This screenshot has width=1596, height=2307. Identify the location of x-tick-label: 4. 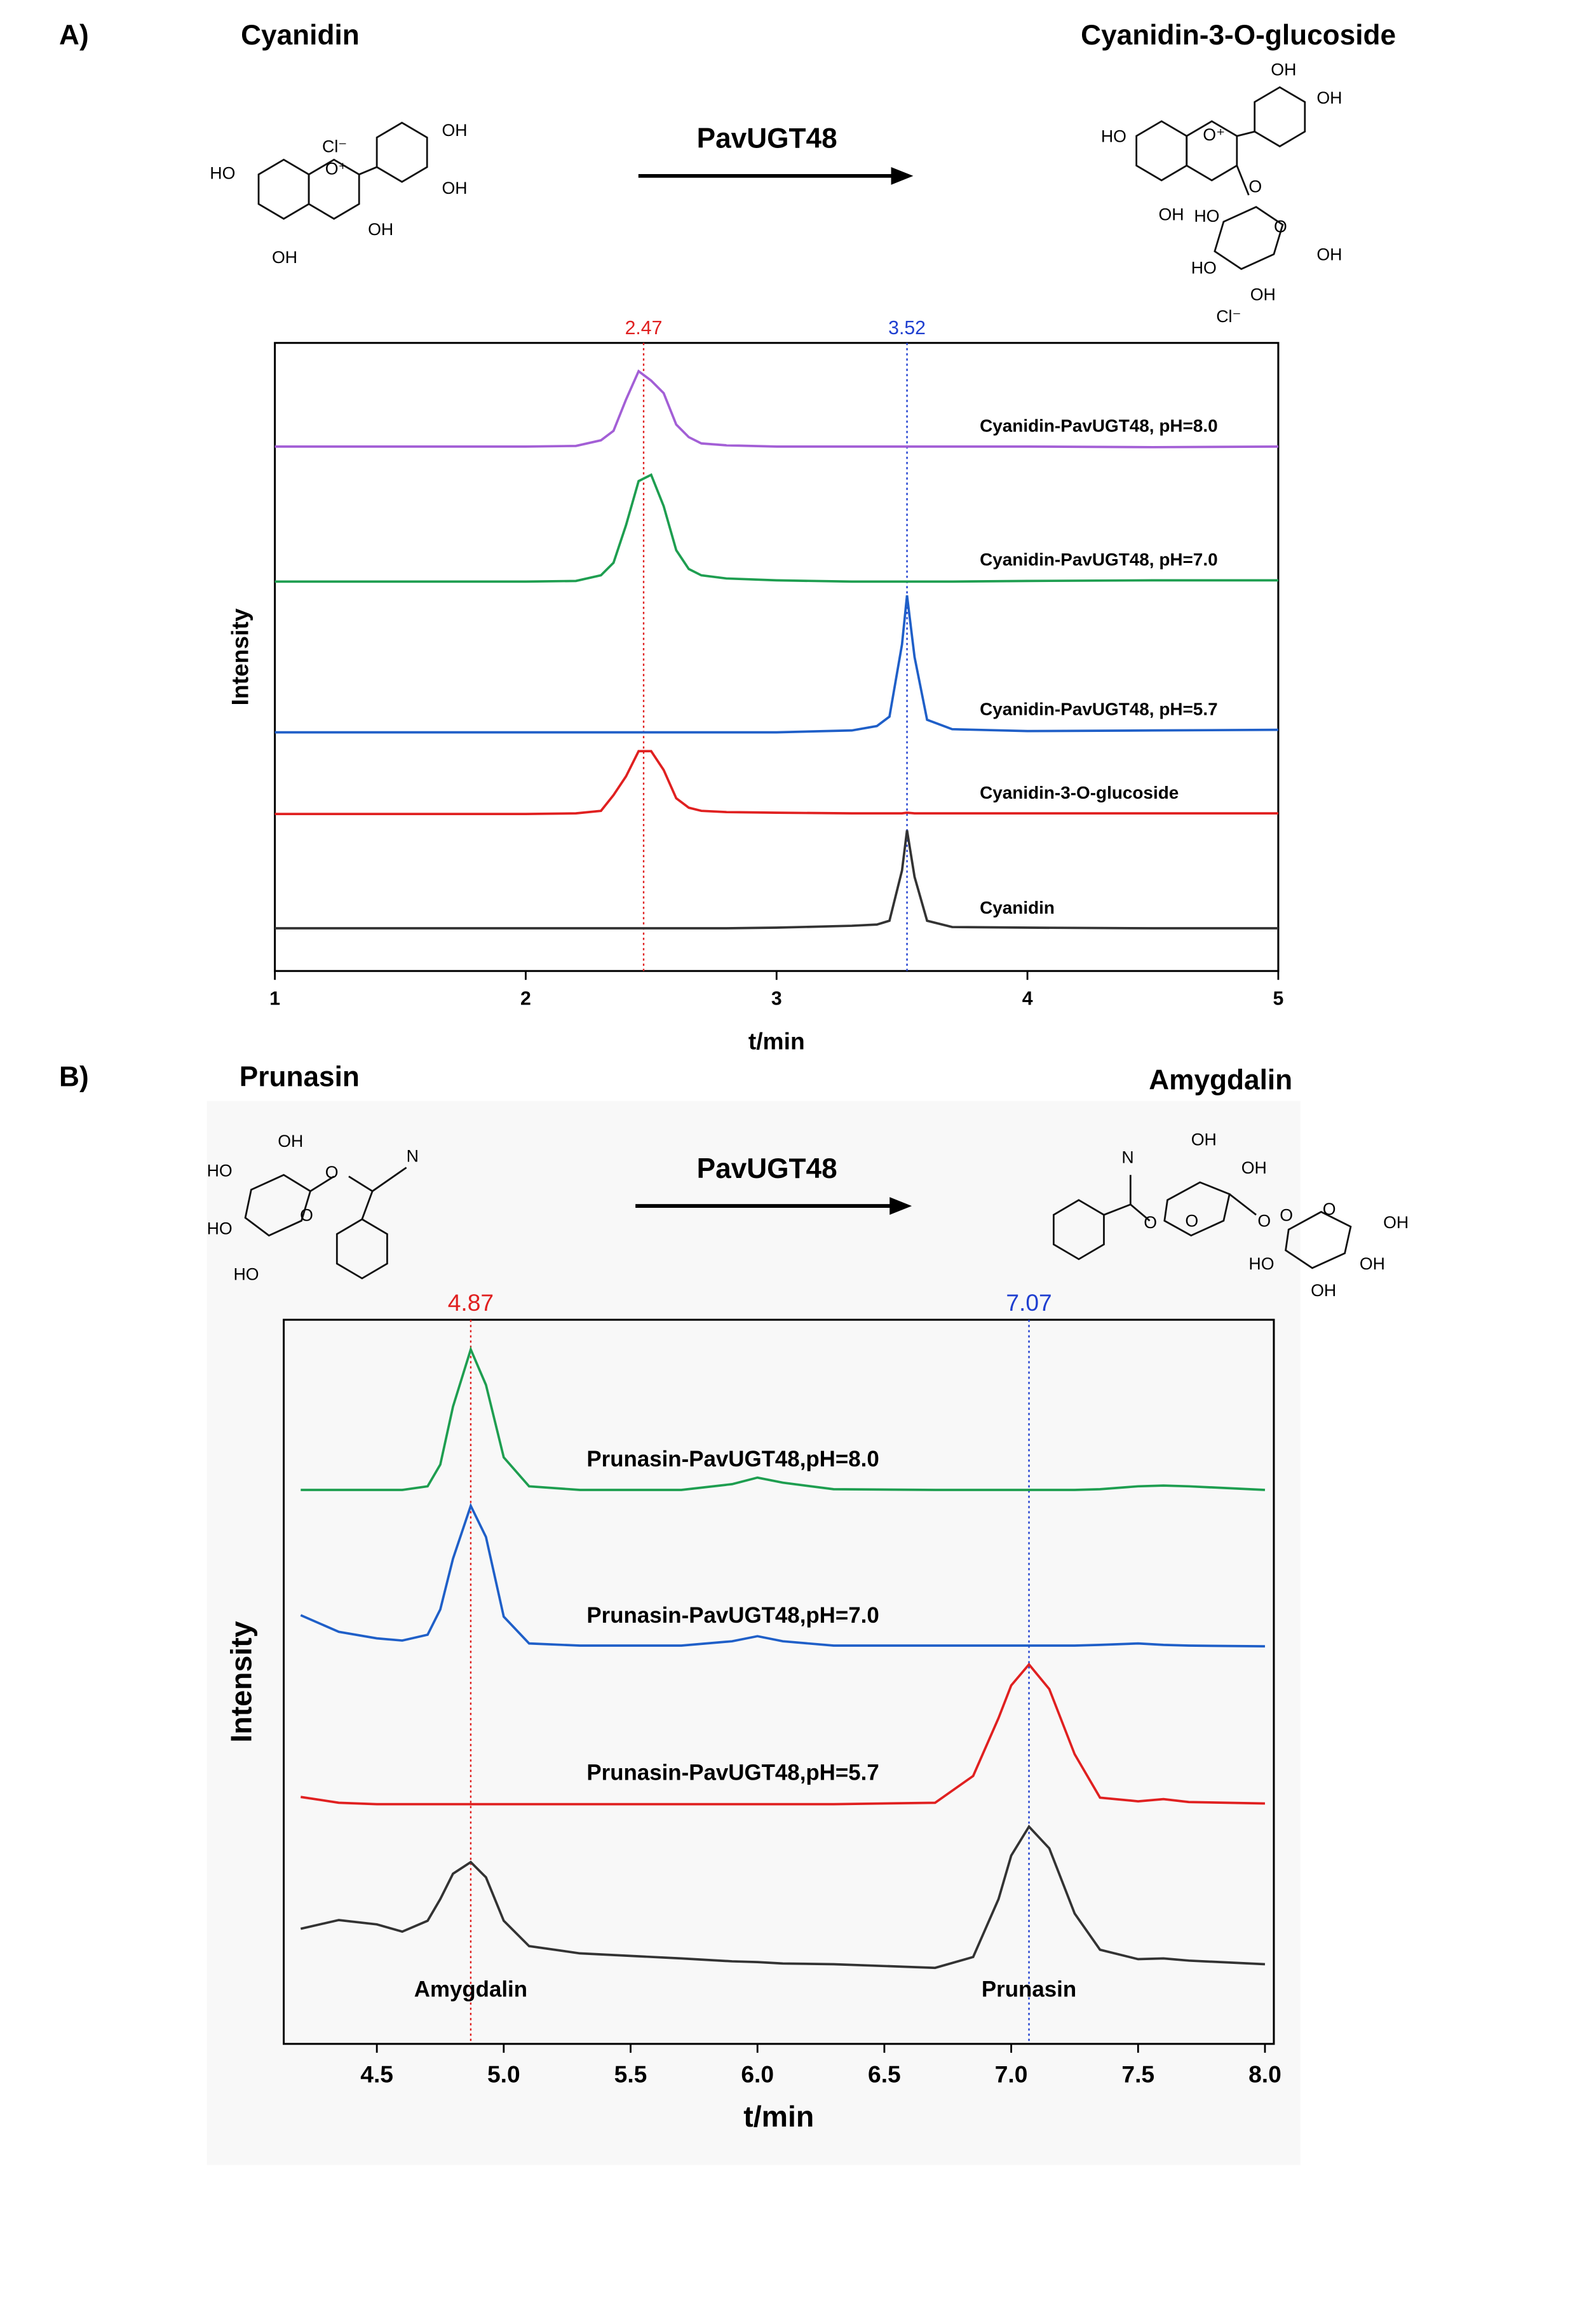
(1027, 999).